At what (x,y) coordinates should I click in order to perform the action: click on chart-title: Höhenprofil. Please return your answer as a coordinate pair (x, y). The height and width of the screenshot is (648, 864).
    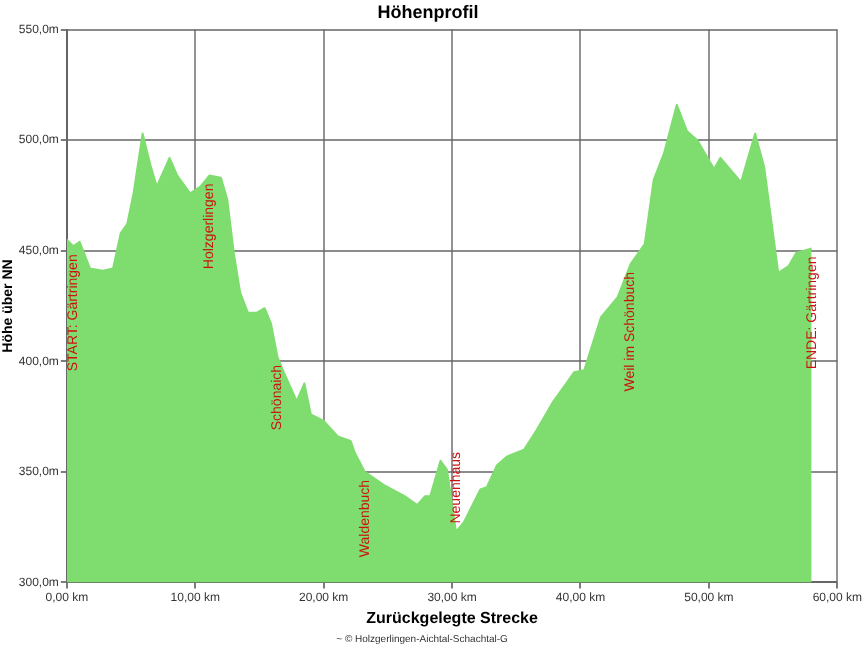
    Looking at the image, I should click on (428, 11).